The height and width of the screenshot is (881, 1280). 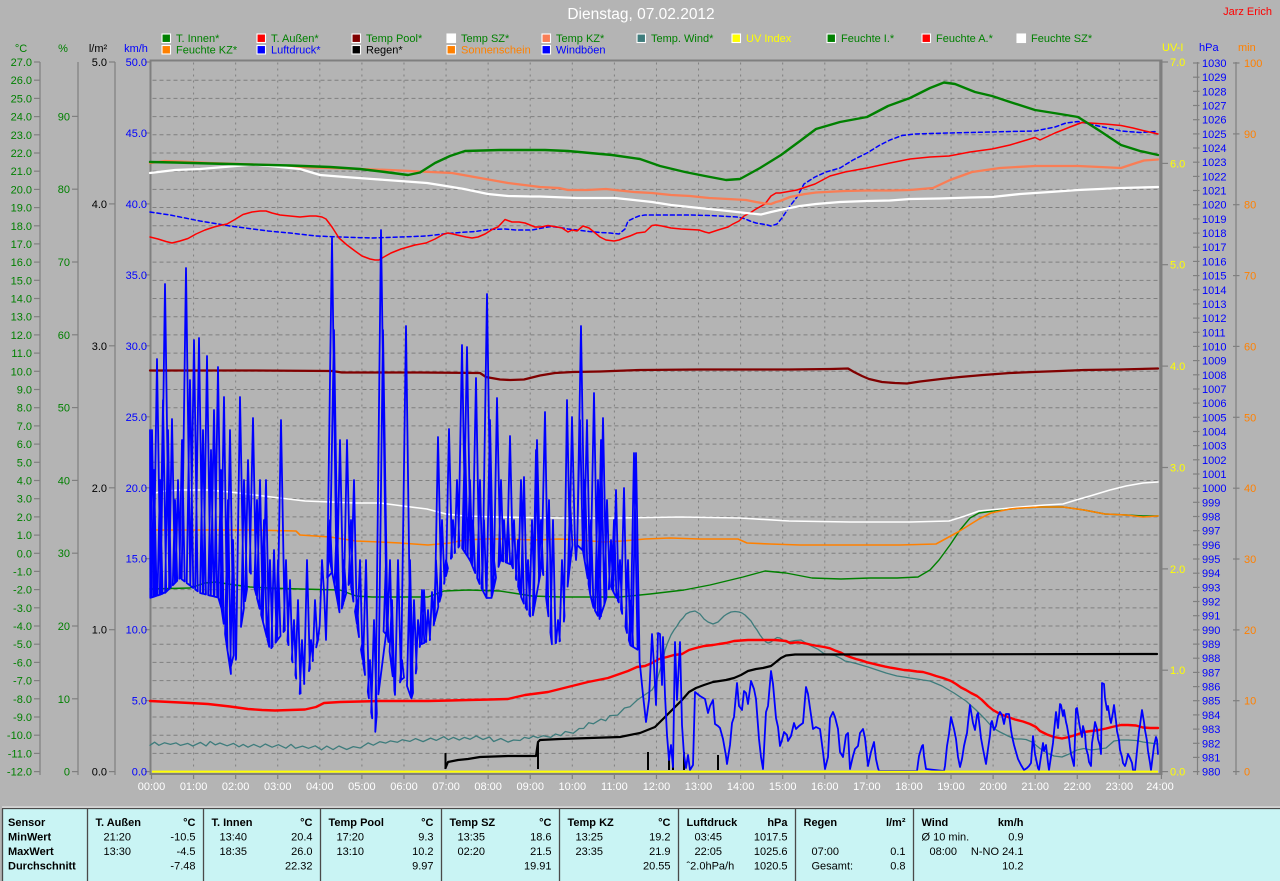 I want to click on svg-text: 0.8, so click(x=897, y=867).